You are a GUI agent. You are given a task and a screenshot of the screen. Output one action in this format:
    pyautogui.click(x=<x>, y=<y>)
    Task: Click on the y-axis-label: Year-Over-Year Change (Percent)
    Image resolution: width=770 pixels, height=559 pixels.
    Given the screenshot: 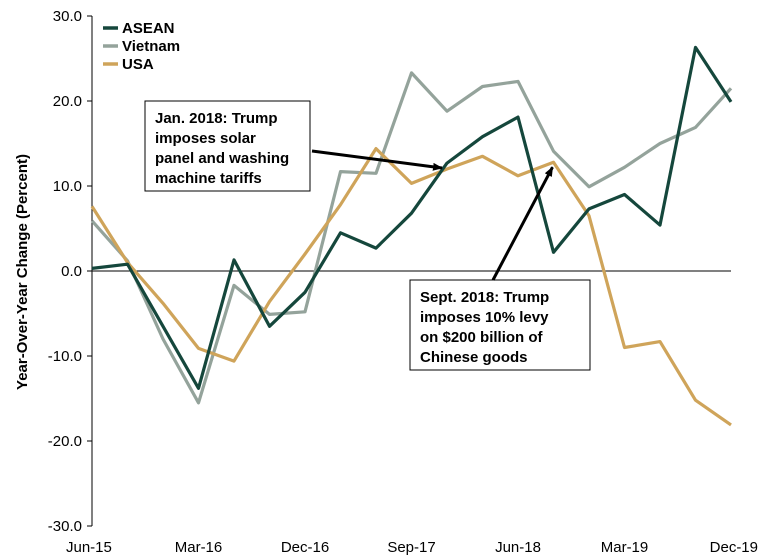 What is the action you would take?
    pyautogui.click(x=22, y=272)
    